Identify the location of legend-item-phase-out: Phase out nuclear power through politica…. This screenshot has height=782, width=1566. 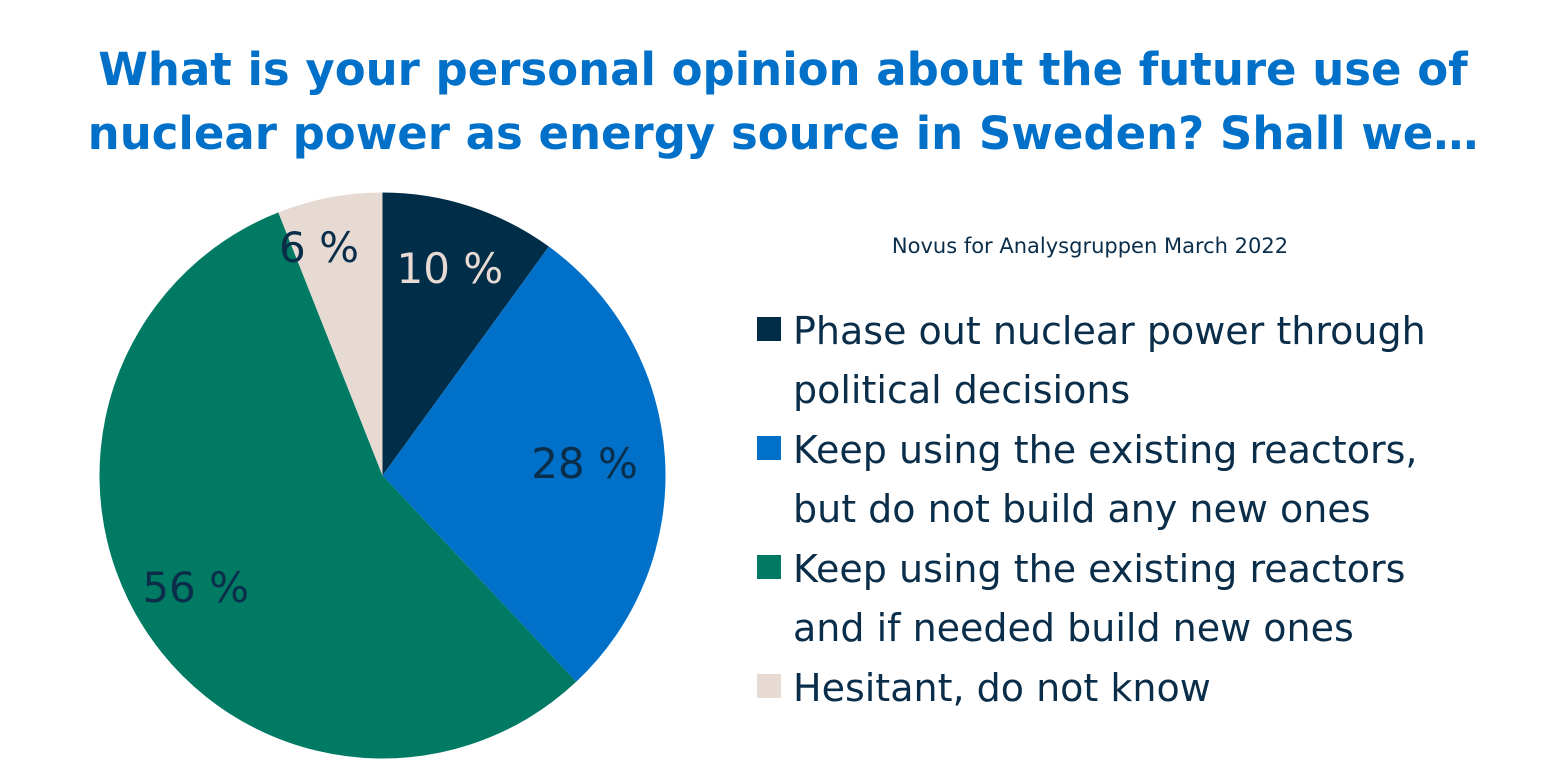
(1147, 361).